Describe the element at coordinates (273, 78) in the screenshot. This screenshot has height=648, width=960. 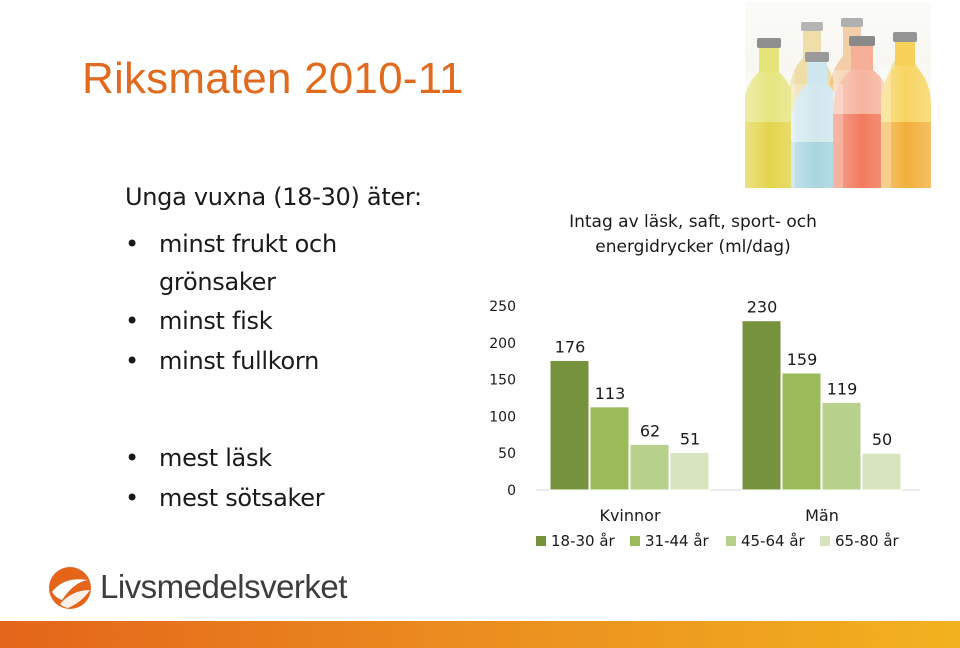
I see `page-title: Riksmaten 2010-11` at that location.